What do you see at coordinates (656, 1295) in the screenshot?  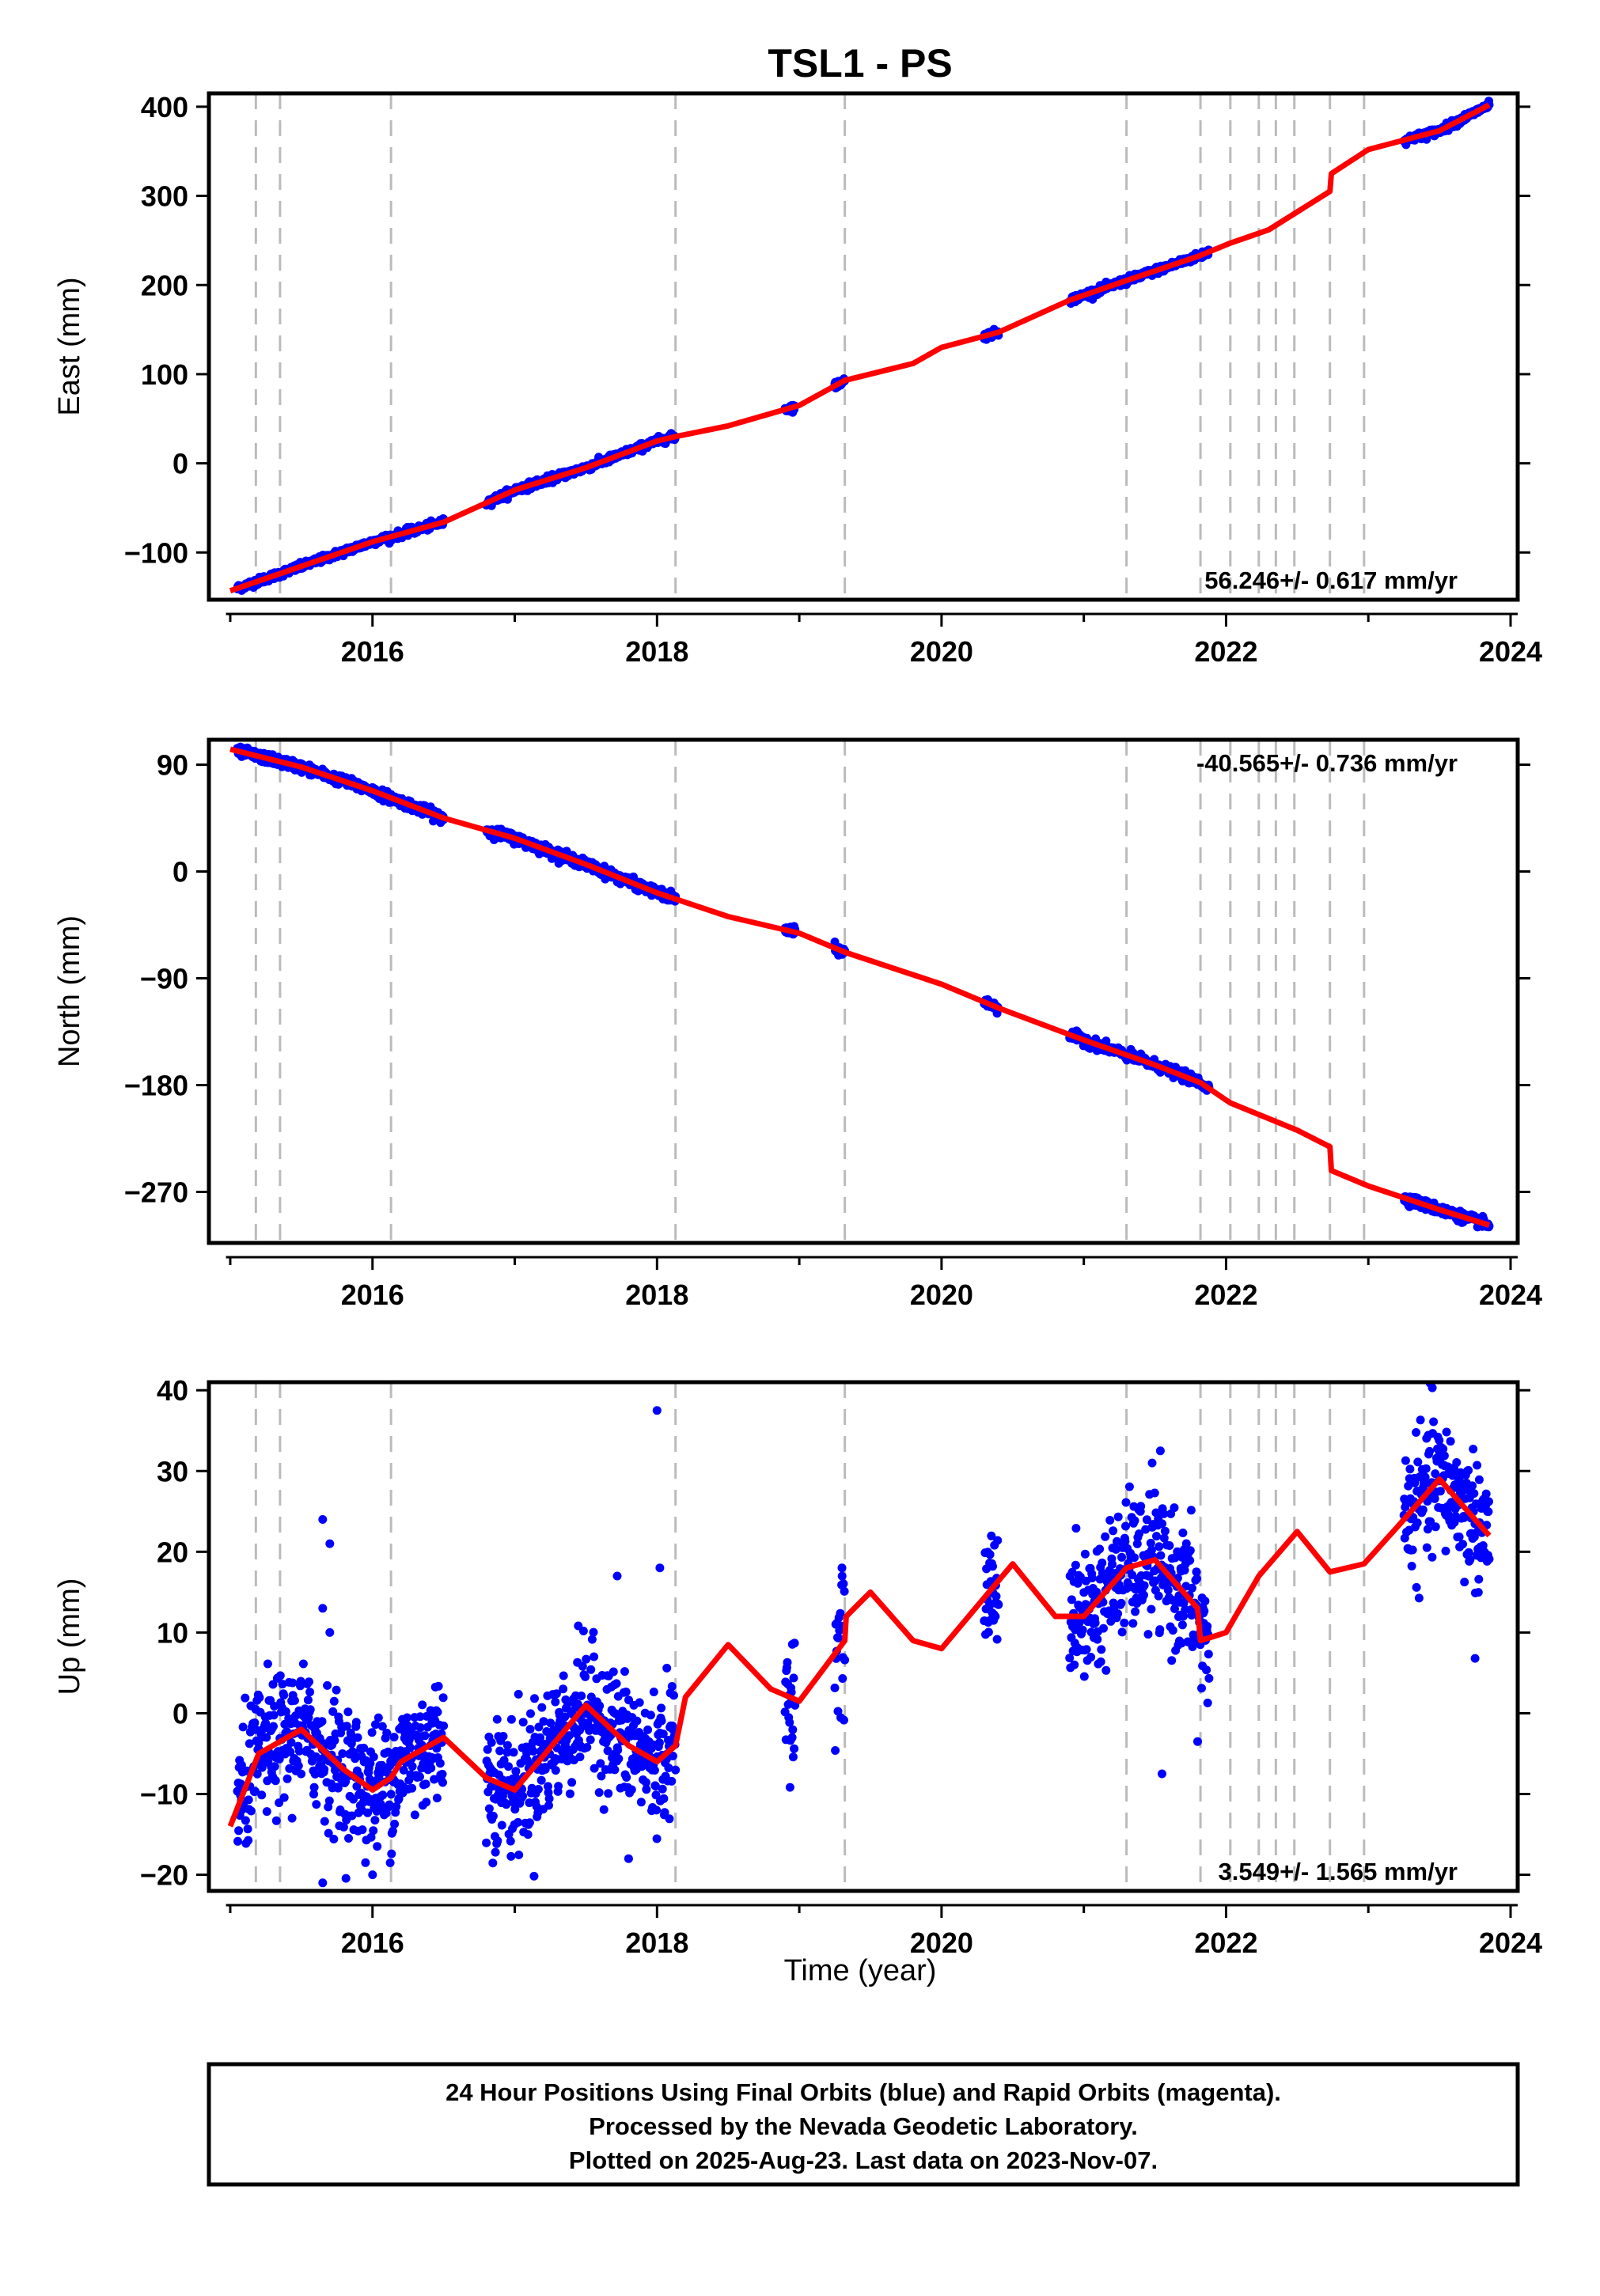 I see `north-x-tick-label: 2018` at bounding box center [656, 1295].